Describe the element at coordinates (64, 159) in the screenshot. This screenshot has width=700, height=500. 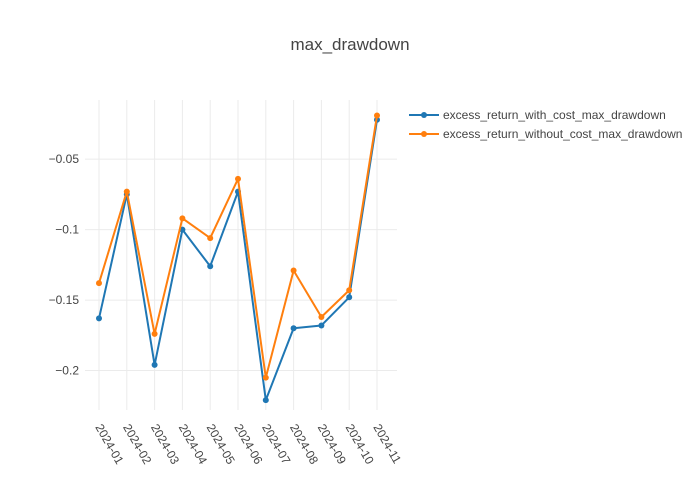
I see `y-tick-label: −0.05` at that location.